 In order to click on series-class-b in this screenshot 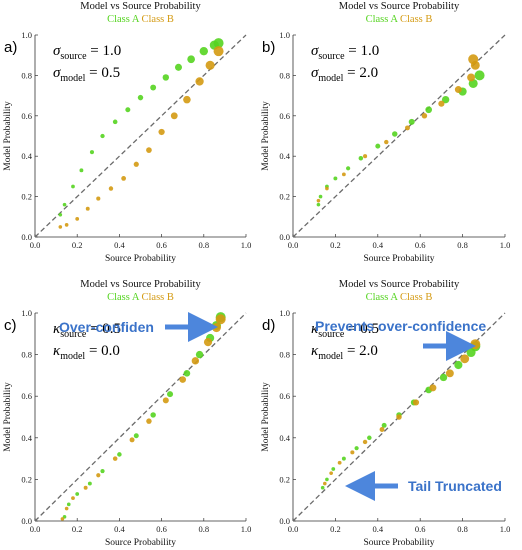, I will do `click(141, 137)`.